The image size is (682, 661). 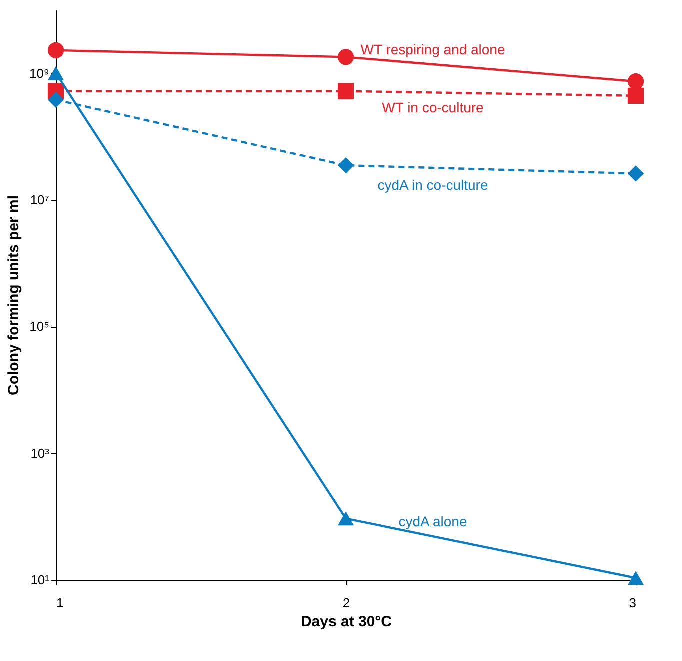 I want to click on series-label: WT in co-culture, so click(x=433, y=108).